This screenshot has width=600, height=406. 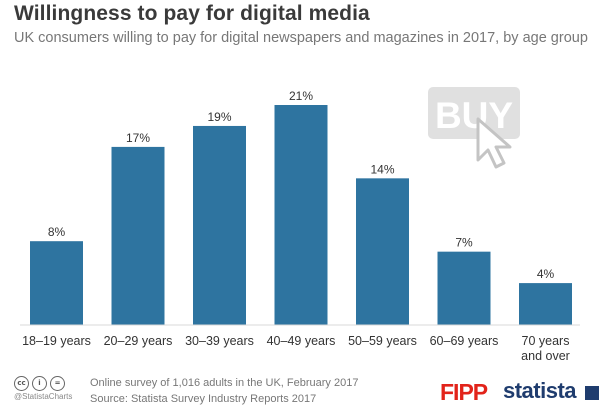 What do you see at coordinates (57, 383) in the screenshot?
I see `no-derivatives-icon: =` at bounding box center [57, 383].